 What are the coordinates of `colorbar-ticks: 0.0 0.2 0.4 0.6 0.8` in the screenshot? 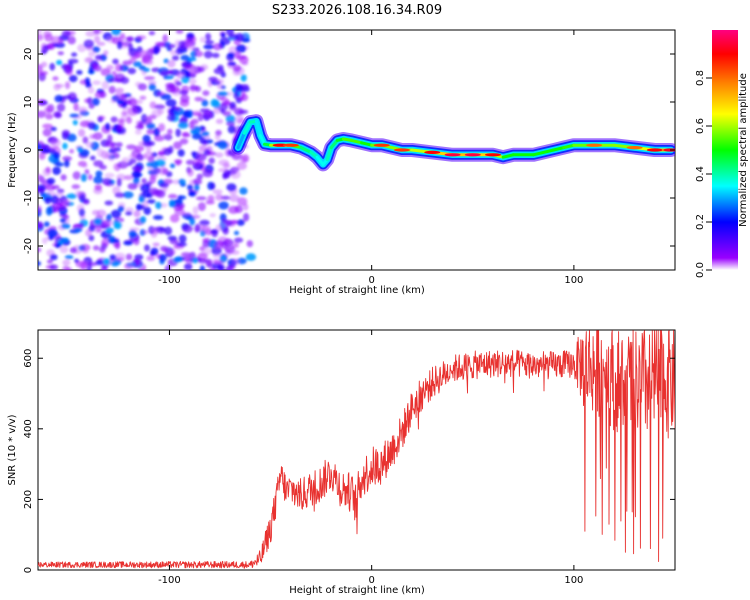 It's located at (703, 174).